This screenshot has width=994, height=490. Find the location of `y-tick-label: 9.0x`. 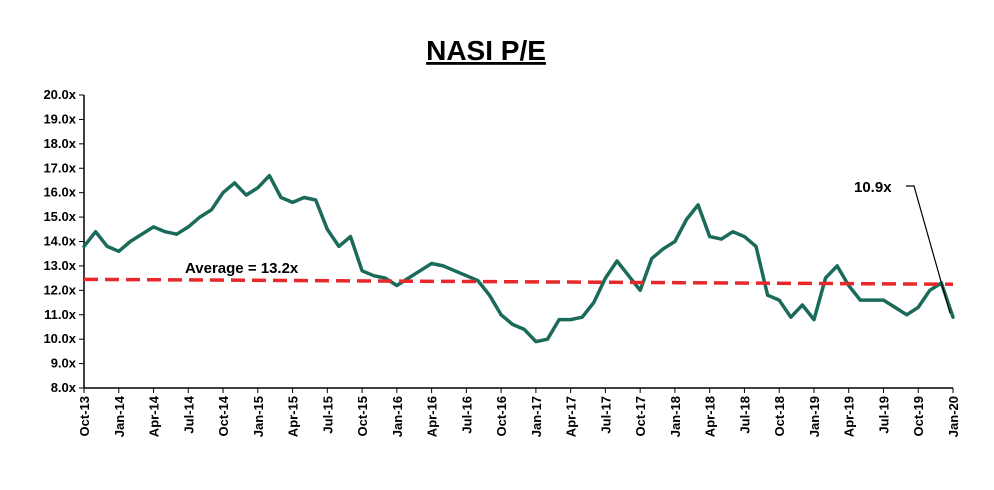

y-tick-label: 9.0x is located at coordinates (64, 363).